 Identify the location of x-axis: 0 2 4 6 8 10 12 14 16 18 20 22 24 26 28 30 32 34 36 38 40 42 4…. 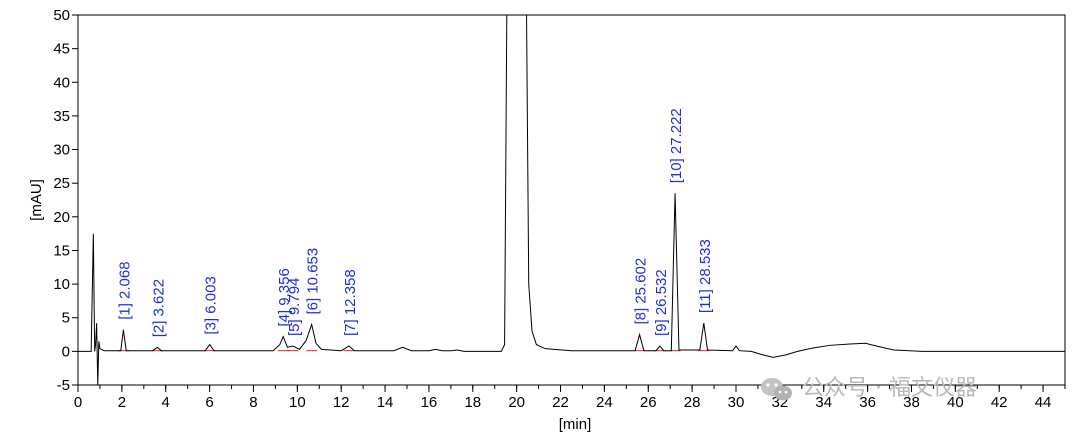
(570, 398).